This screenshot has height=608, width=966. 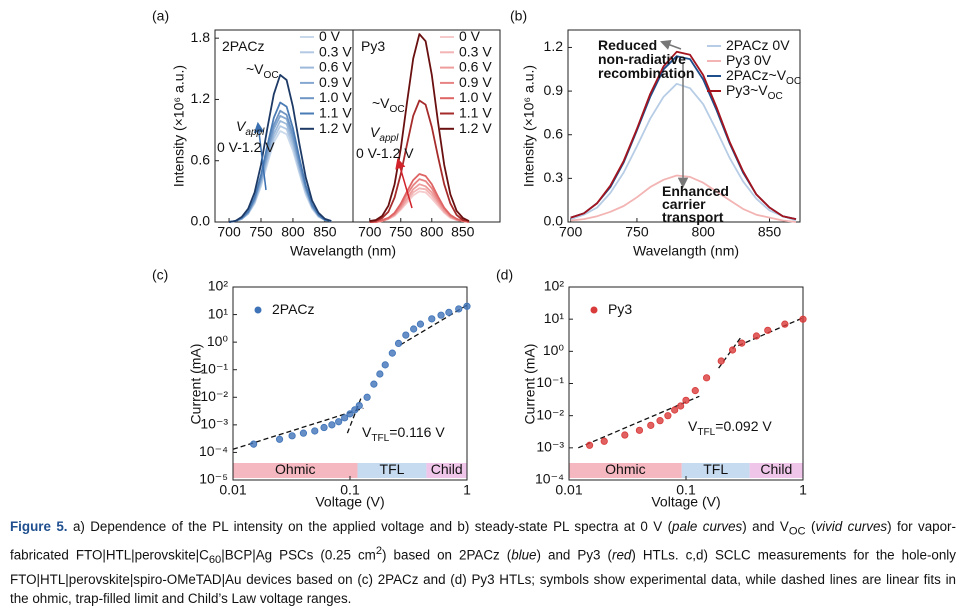 I want to click on caption-run: ) based on 2PACz (, so click(x=447, y=555).